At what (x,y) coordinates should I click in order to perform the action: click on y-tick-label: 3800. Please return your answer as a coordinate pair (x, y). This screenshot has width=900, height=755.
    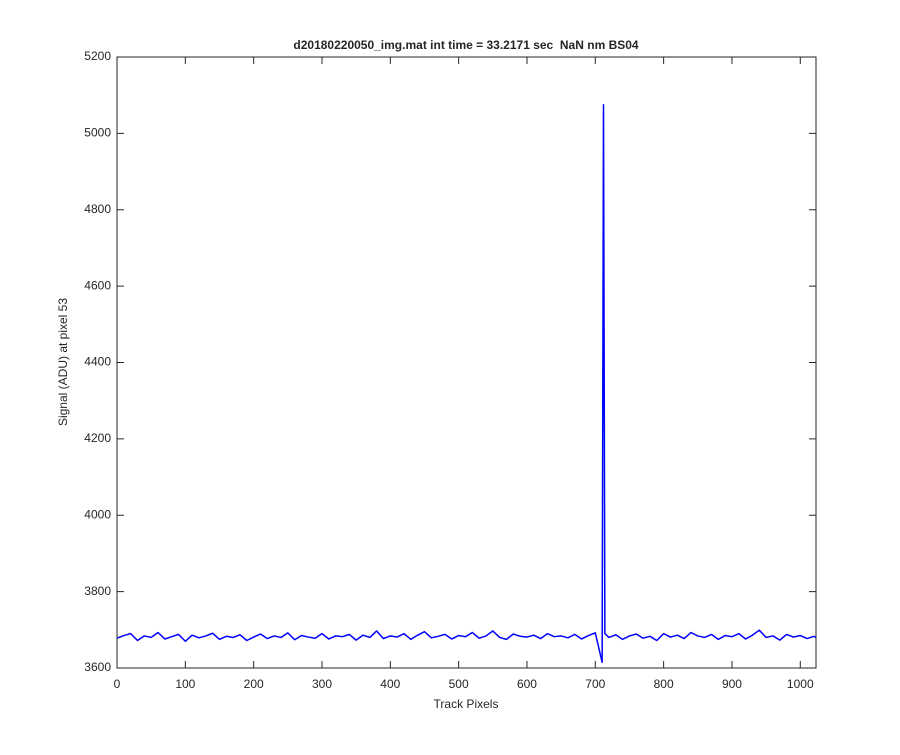
    Looking at the image, I should click on (97, 591).